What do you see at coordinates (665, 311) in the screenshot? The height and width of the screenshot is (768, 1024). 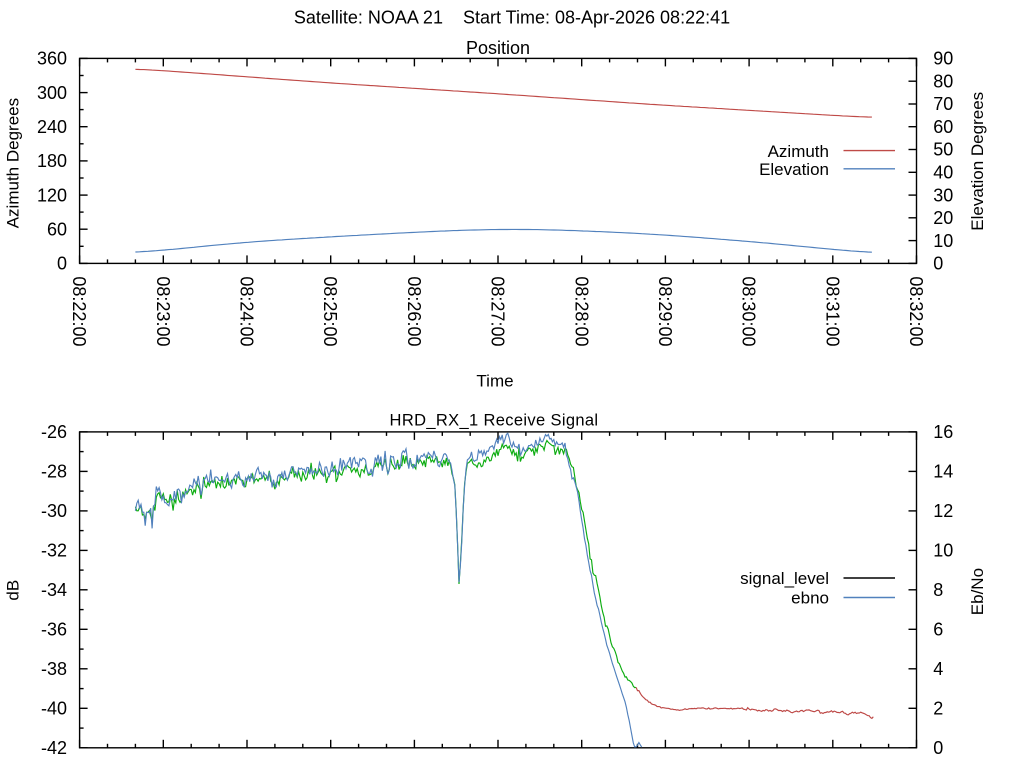 I see `svg-text: 08:29:00` at bounding box center [665, 311].